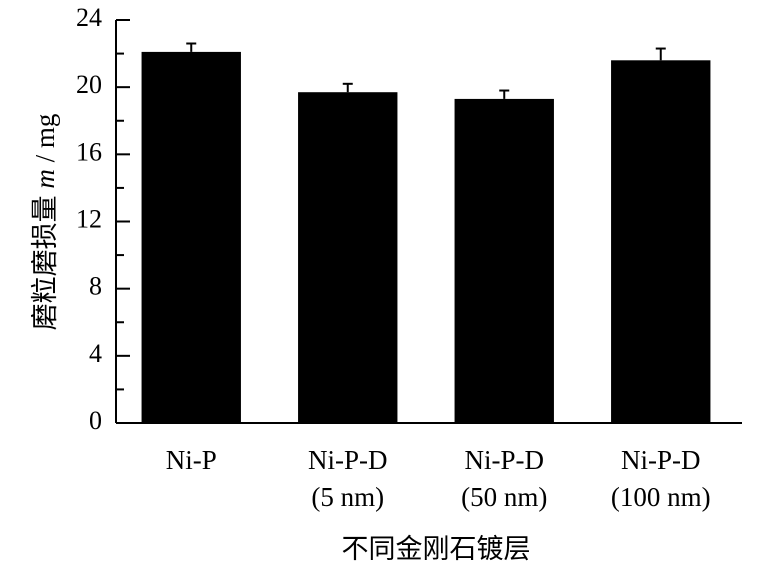 Image resolution: width=769 pixels, height=570 pixels. What do you see at coordinates (89, 151) in the screenshot?
I see `y-tick-label: 16` at bounding box center [89, 151].